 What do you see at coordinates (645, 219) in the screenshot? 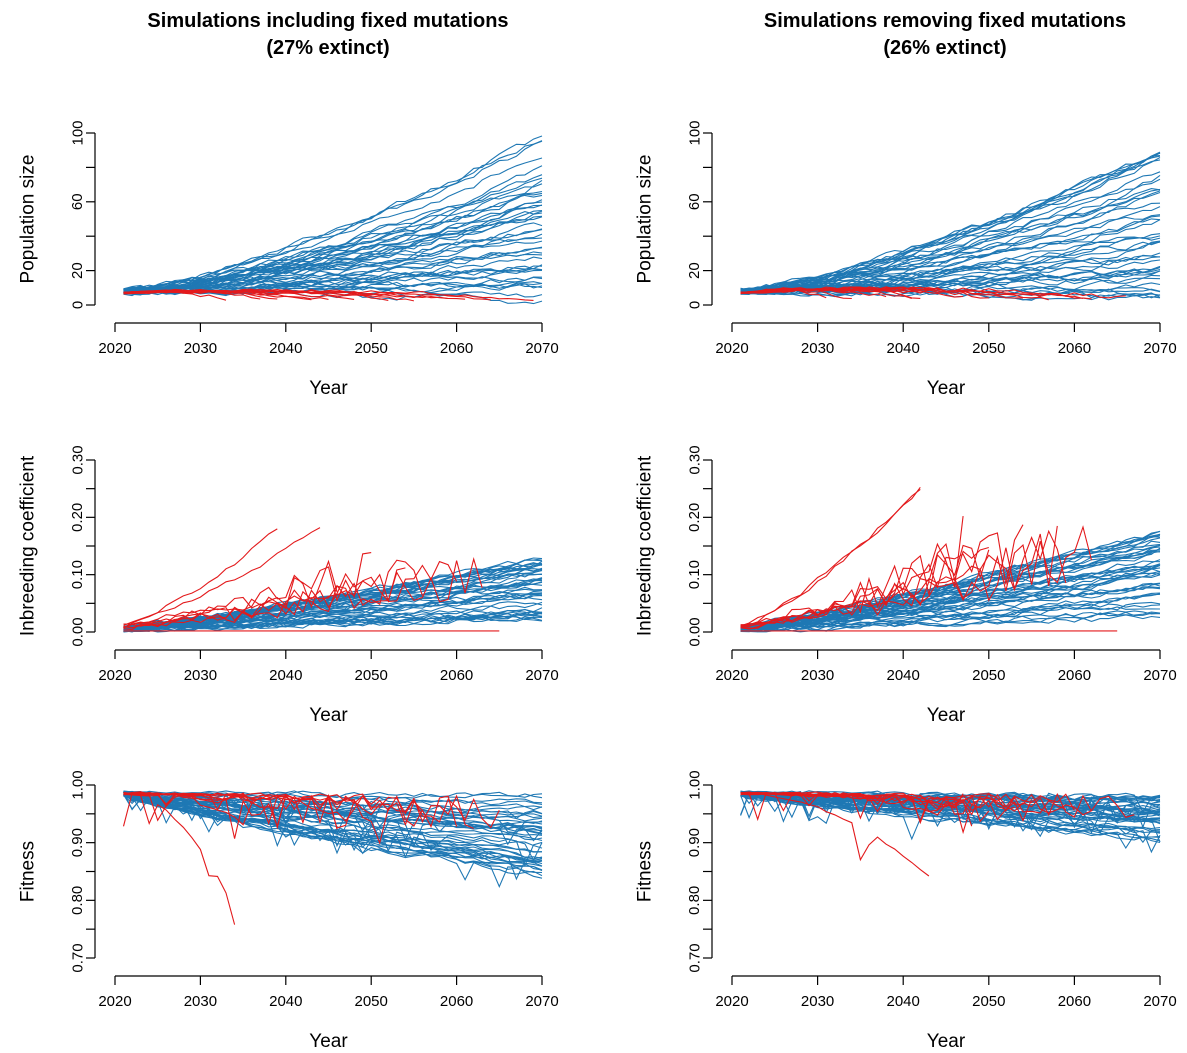
I see `y-axis-title: Population size` at bounding box center [645, 219].